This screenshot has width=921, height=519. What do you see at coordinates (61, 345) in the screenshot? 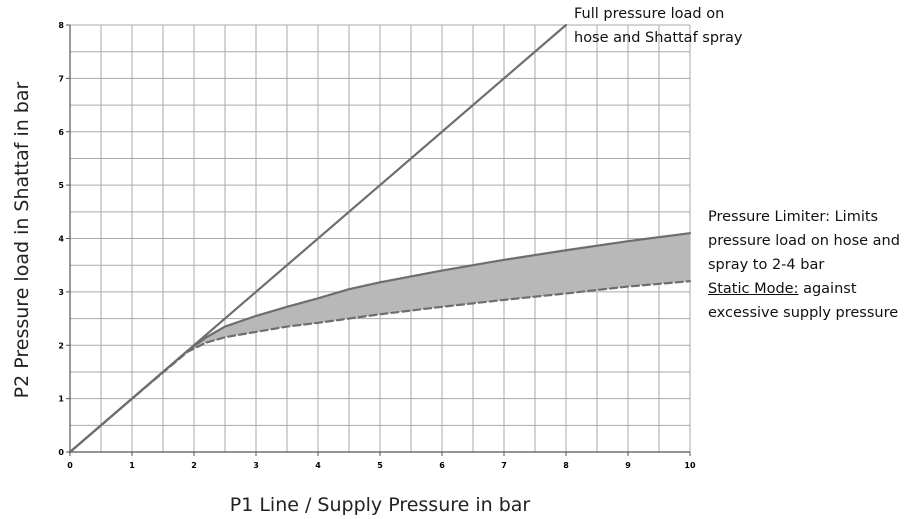
I see `y-tick-label: 2` at bounding box center [61, 345].